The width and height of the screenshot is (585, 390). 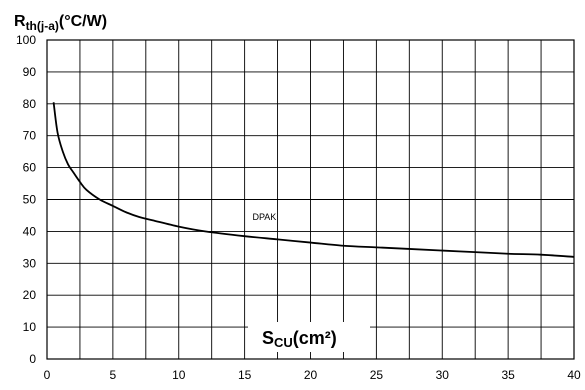 I want to click on x-tick-label: 15, so click(x=245, y=375).